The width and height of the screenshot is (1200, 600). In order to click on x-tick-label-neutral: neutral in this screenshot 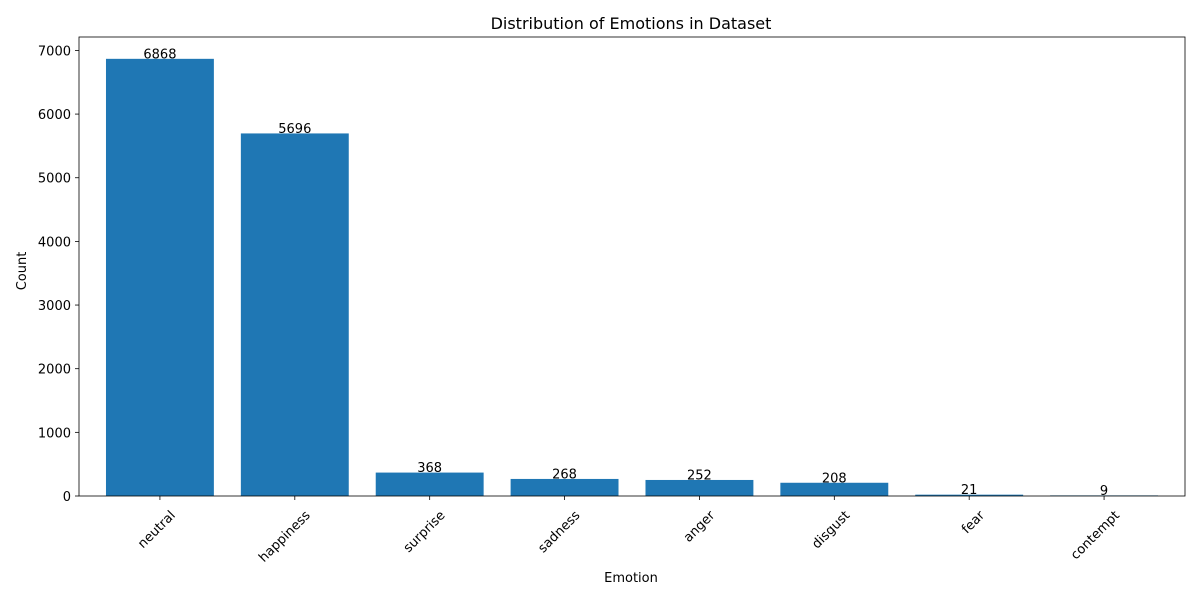, I will do `click(156, 529)`.